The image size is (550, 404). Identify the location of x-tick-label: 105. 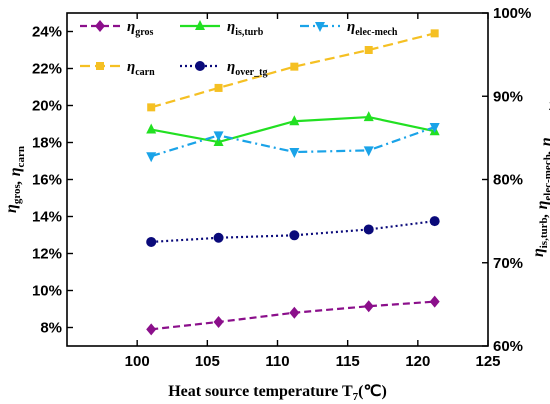
(207, 361).